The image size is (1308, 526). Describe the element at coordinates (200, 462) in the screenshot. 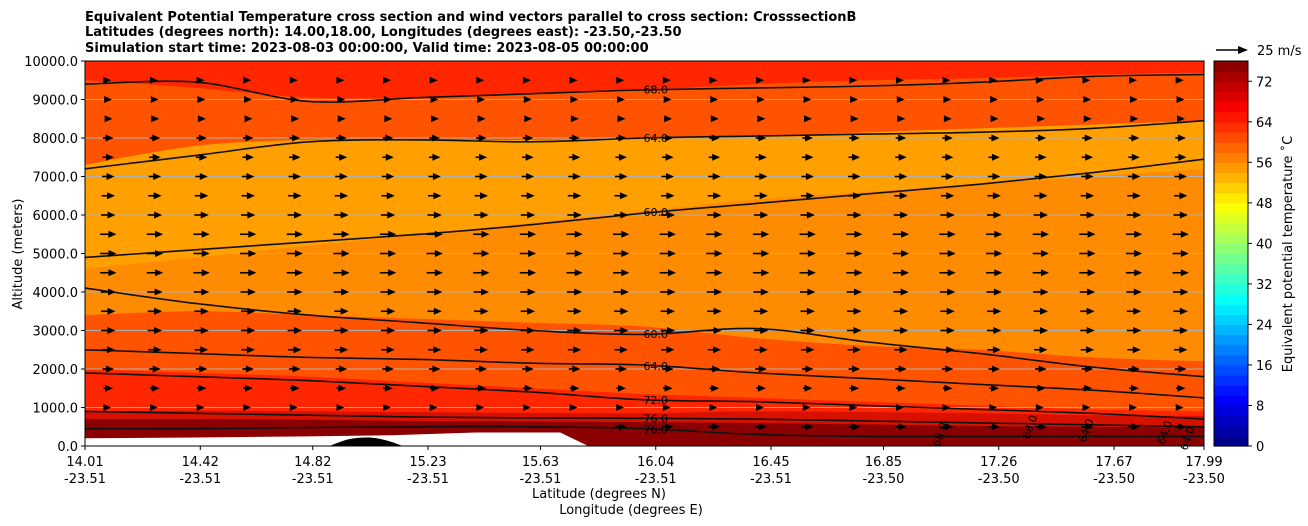

I see `x-tick-label-lat-1: 14.42` at that location.